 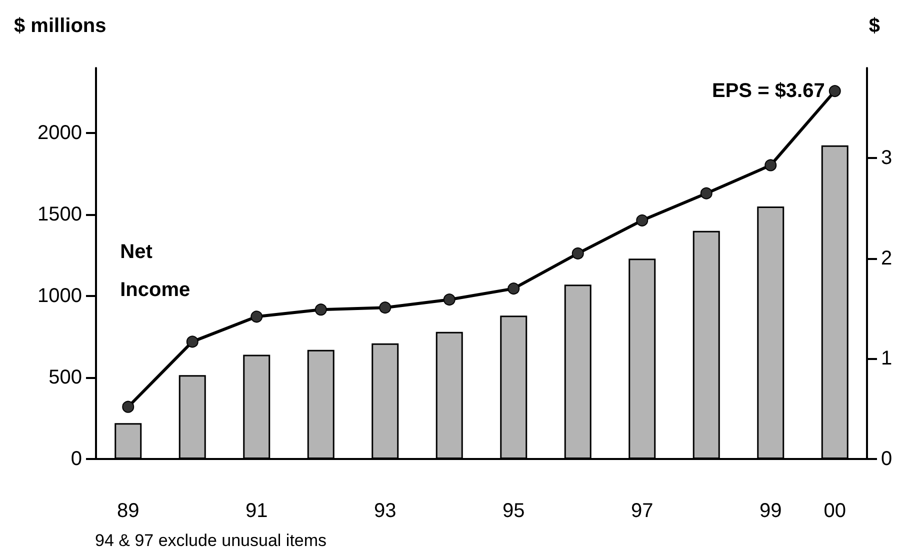 I want to click on x-tick-label: 99, so click(x=771, y=511).